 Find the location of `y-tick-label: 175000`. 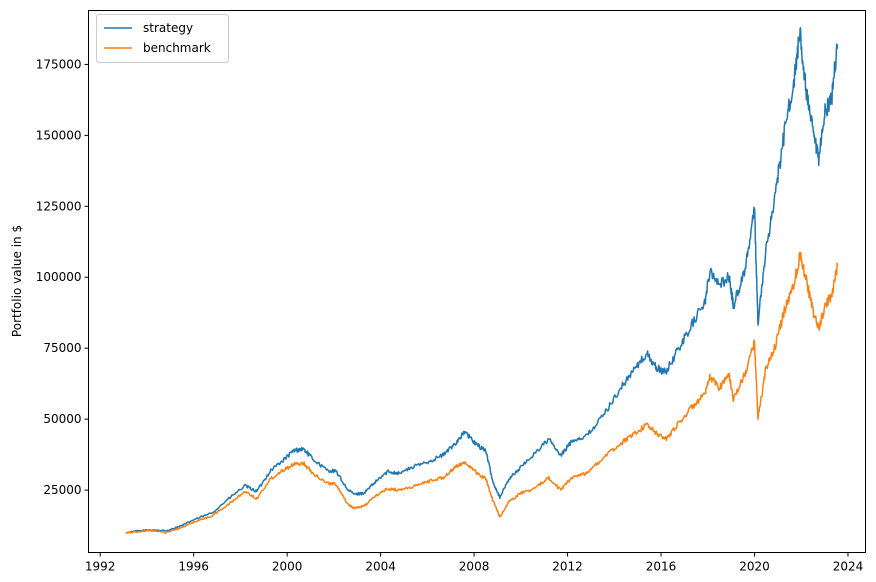

y-tick-label: 175000 is located at coordinates (59, 64).